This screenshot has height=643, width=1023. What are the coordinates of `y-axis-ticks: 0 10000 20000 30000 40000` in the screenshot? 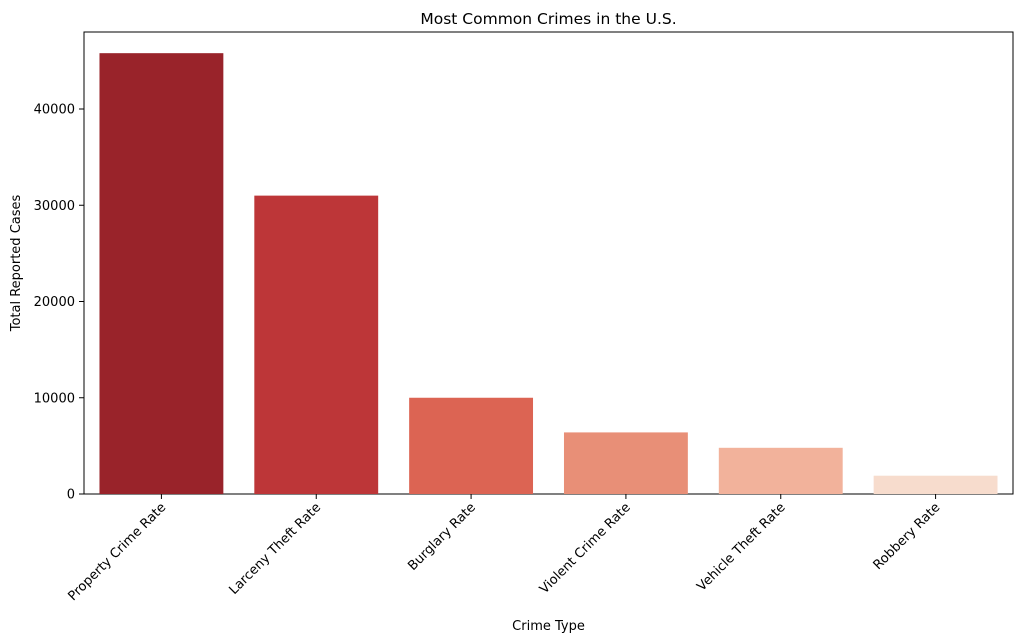 It's located at (59, 303).